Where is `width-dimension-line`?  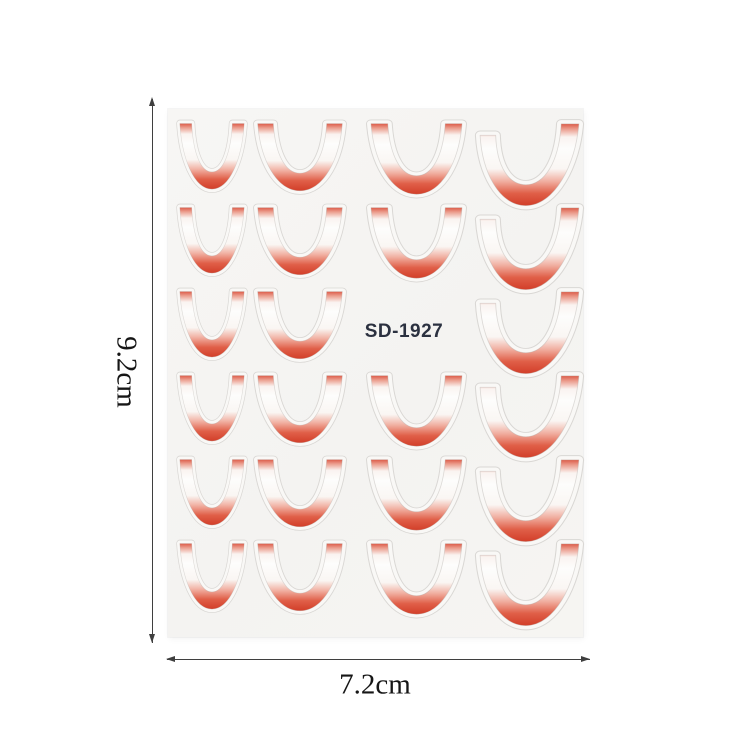
width-dimension-line is located at coordinates (378, 659).